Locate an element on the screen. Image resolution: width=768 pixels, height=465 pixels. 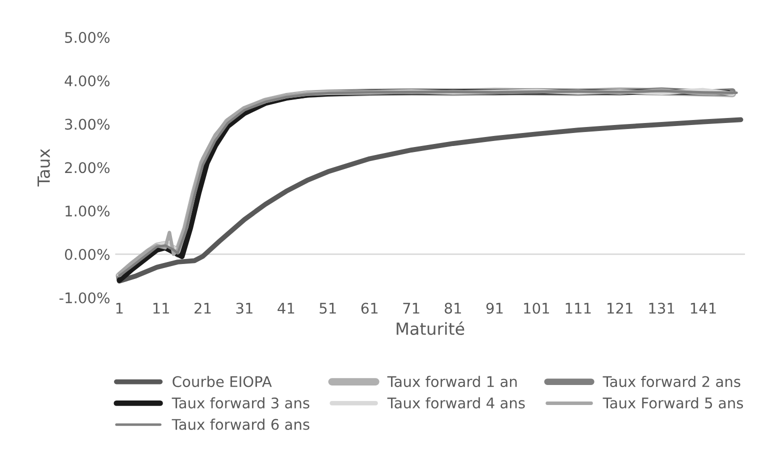
x-tick-label: 31 is located at coordinates (244, 308).